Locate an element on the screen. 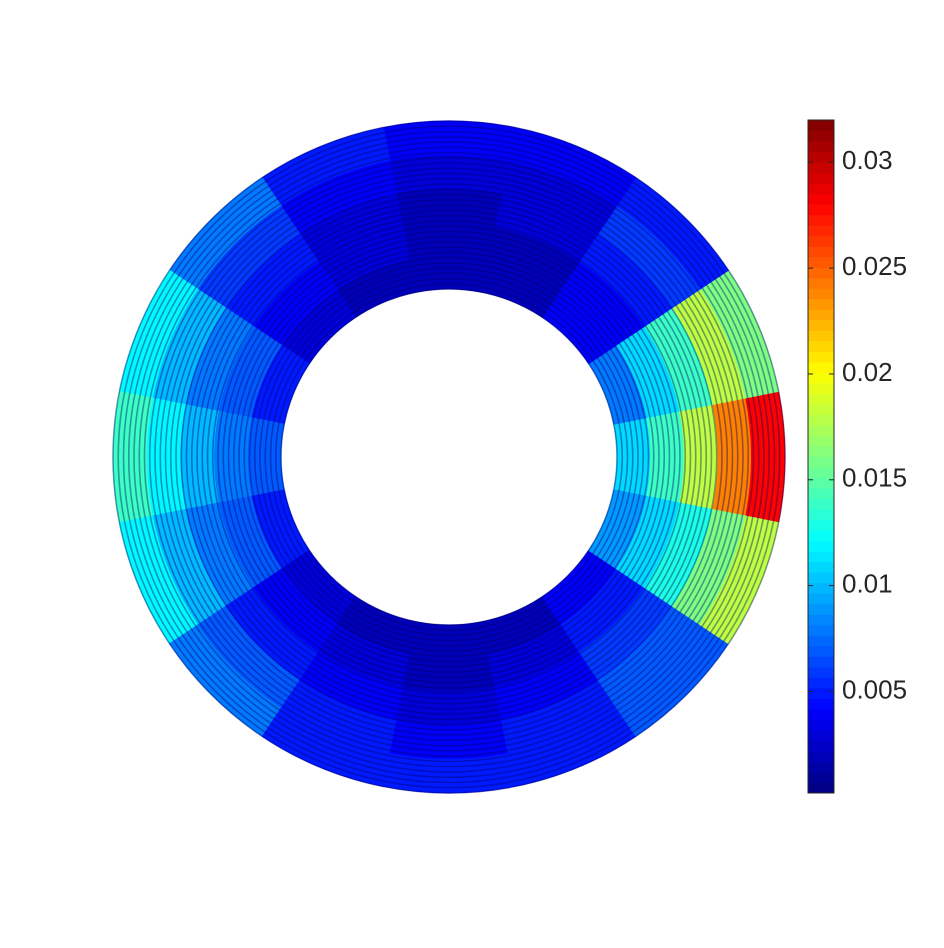 The image size is (944, 948). ring-line is located at coordinates (449, 457).